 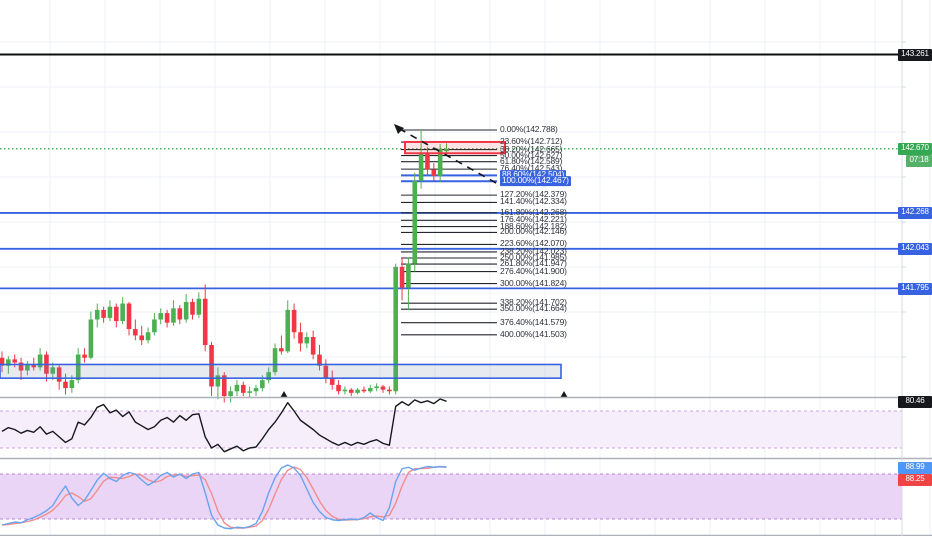 I want to click on stoch-k-line, so click(x=224, y=497).